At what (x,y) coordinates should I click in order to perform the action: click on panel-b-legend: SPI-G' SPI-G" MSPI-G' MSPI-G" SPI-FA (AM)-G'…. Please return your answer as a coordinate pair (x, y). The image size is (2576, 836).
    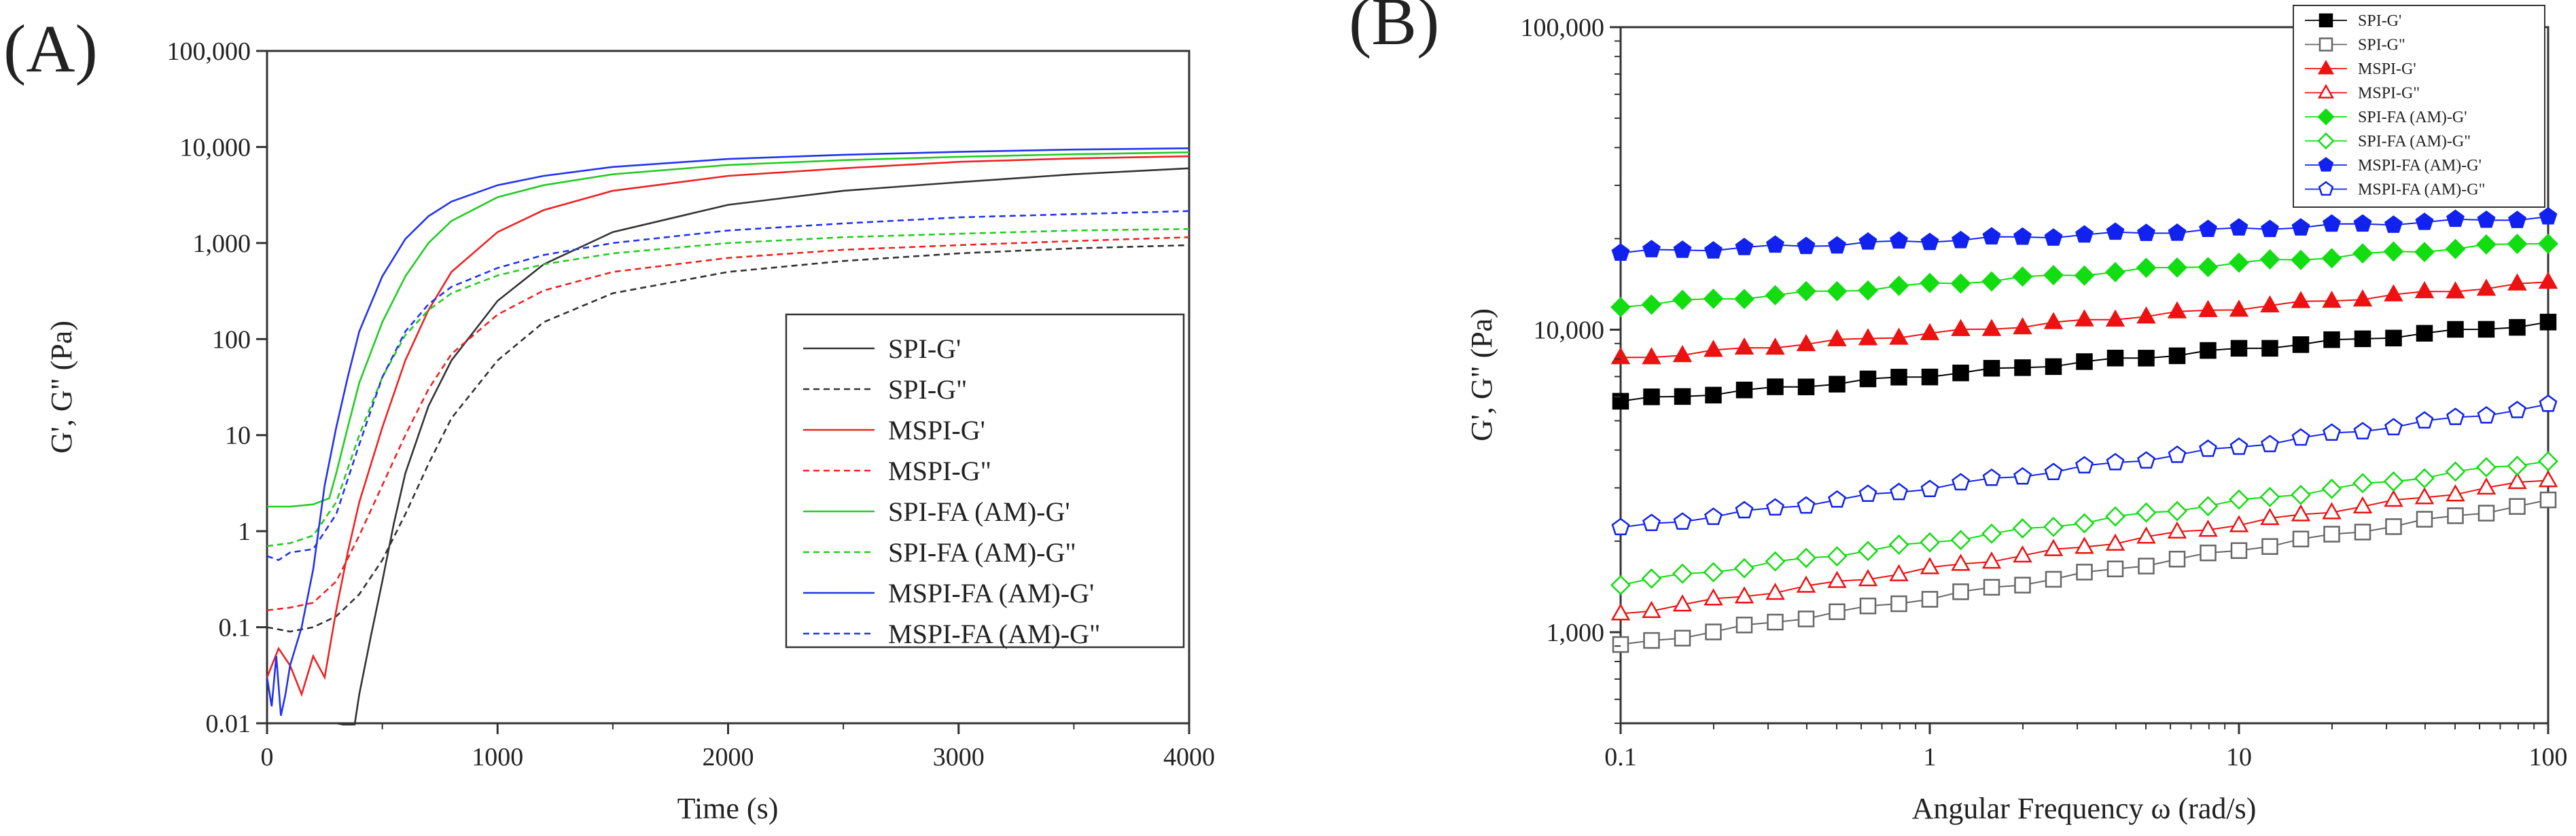
    Looking at the image, I should click on (2419, 106).